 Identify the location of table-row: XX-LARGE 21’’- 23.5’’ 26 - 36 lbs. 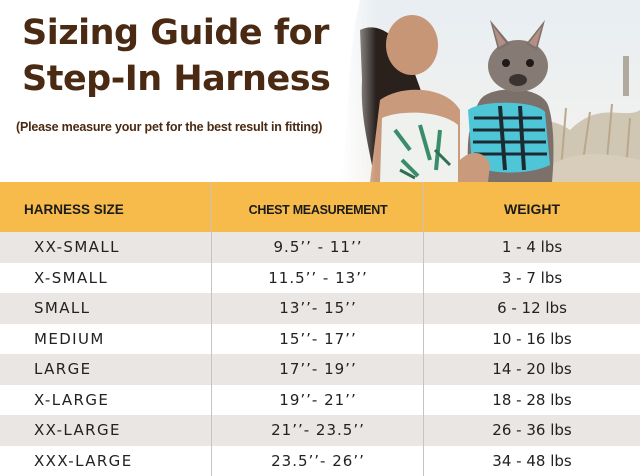
(320, 430).